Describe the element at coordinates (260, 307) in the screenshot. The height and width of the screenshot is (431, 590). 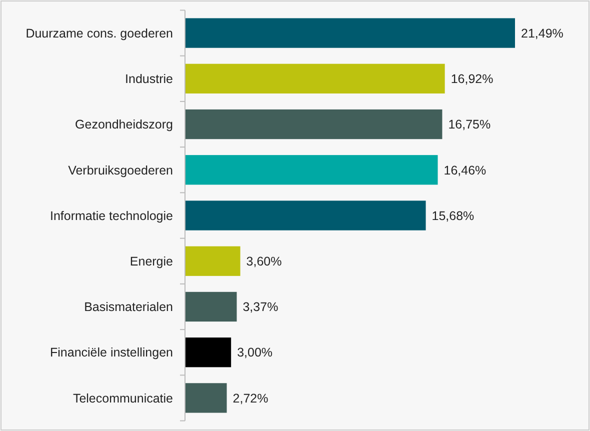
I see `data-label: 3,37%` at that location.